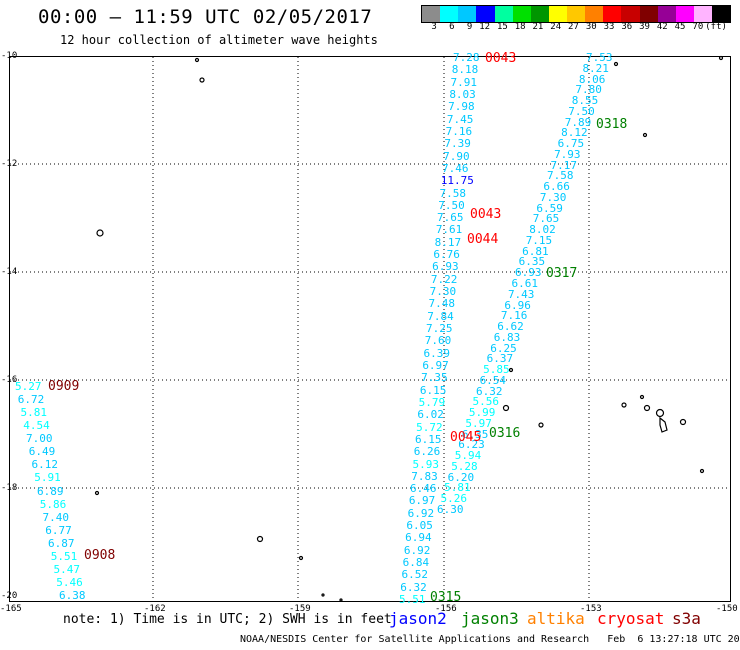  What do you see at coordinates (457, 181) in the screenshot?
I see `swh-value-label: 11.75` at bounding box center [457, 181].